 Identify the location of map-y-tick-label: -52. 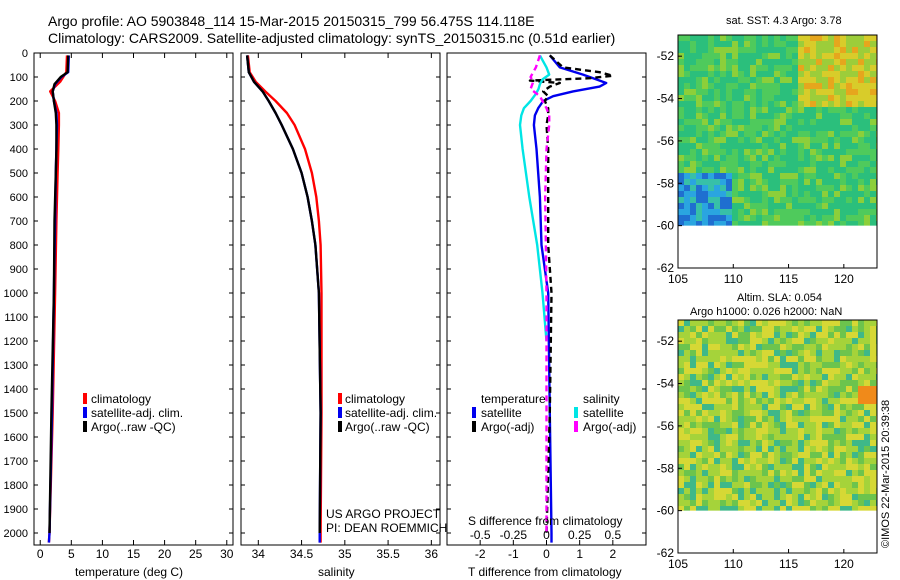
(666, 341).